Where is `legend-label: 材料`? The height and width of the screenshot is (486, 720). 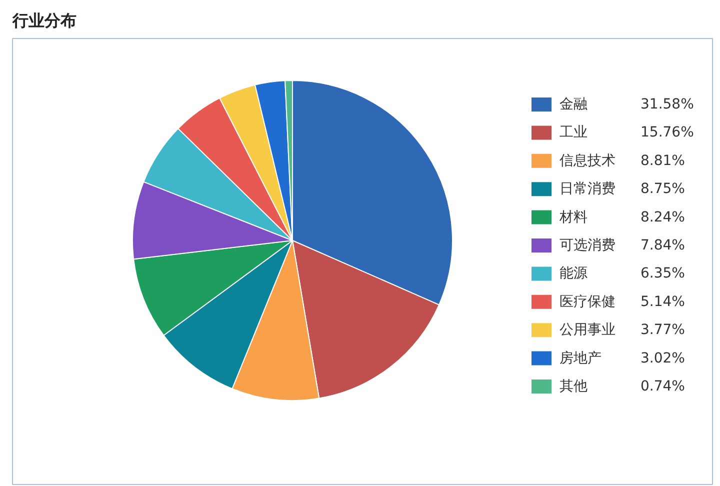
legend-label: 材料 is located at coordinates (573, 217).